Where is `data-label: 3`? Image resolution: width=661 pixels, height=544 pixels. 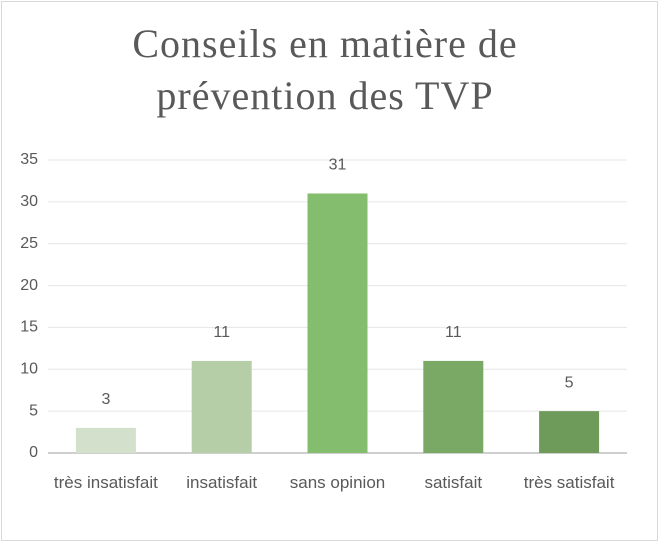 data-label: 3 is located at coordinates (105, 399).